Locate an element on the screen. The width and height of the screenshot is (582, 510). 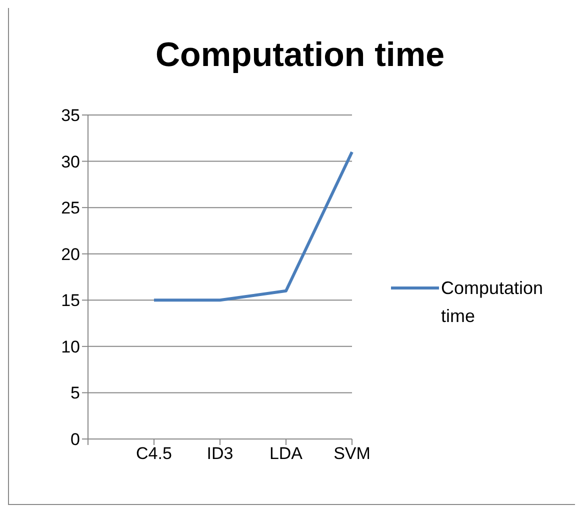
x-tick-label: SVM is located at coordinates (352, 454).